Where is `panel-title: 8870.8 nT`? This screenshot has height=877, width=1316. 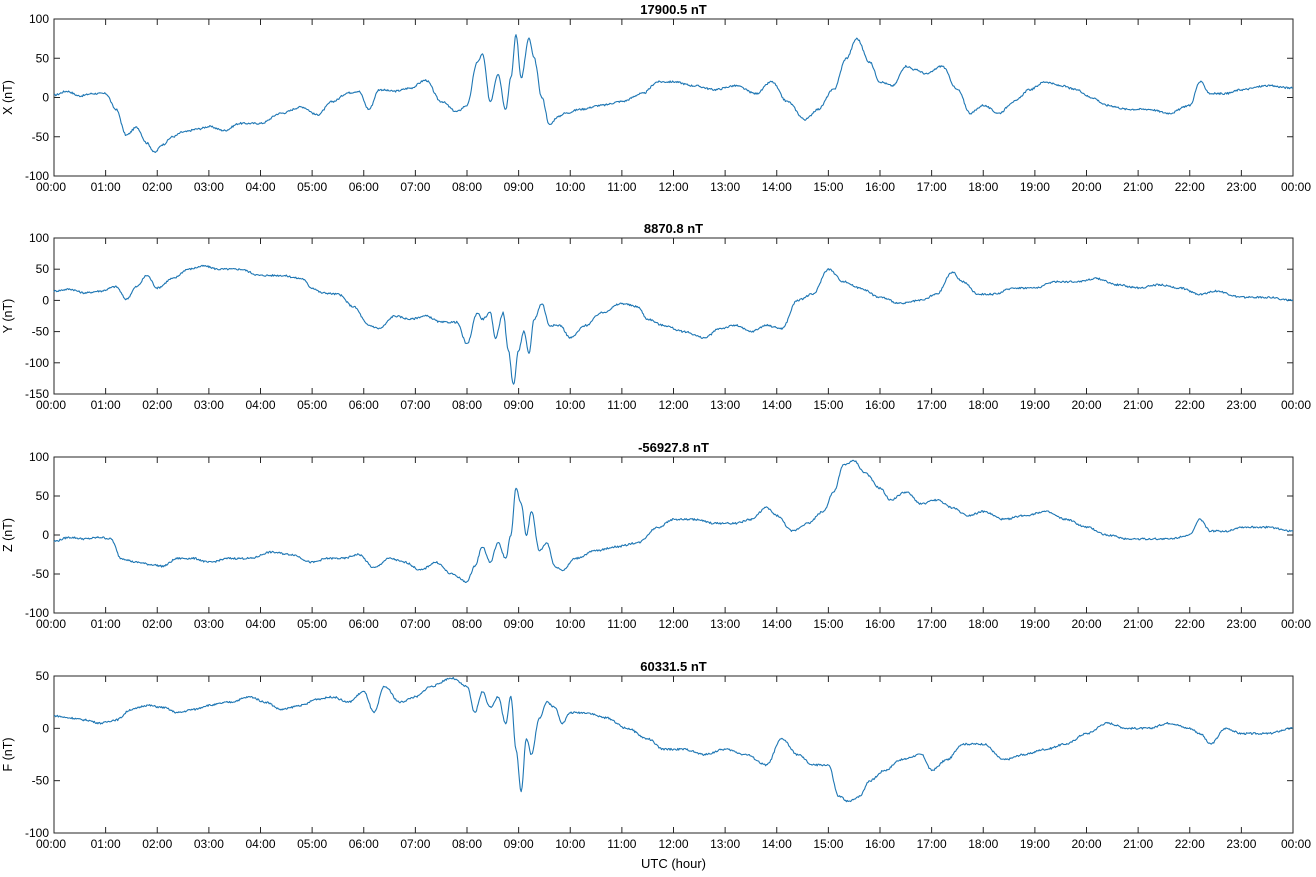 panel-title: 8870.8 nT is located at coordinates (673, 228).